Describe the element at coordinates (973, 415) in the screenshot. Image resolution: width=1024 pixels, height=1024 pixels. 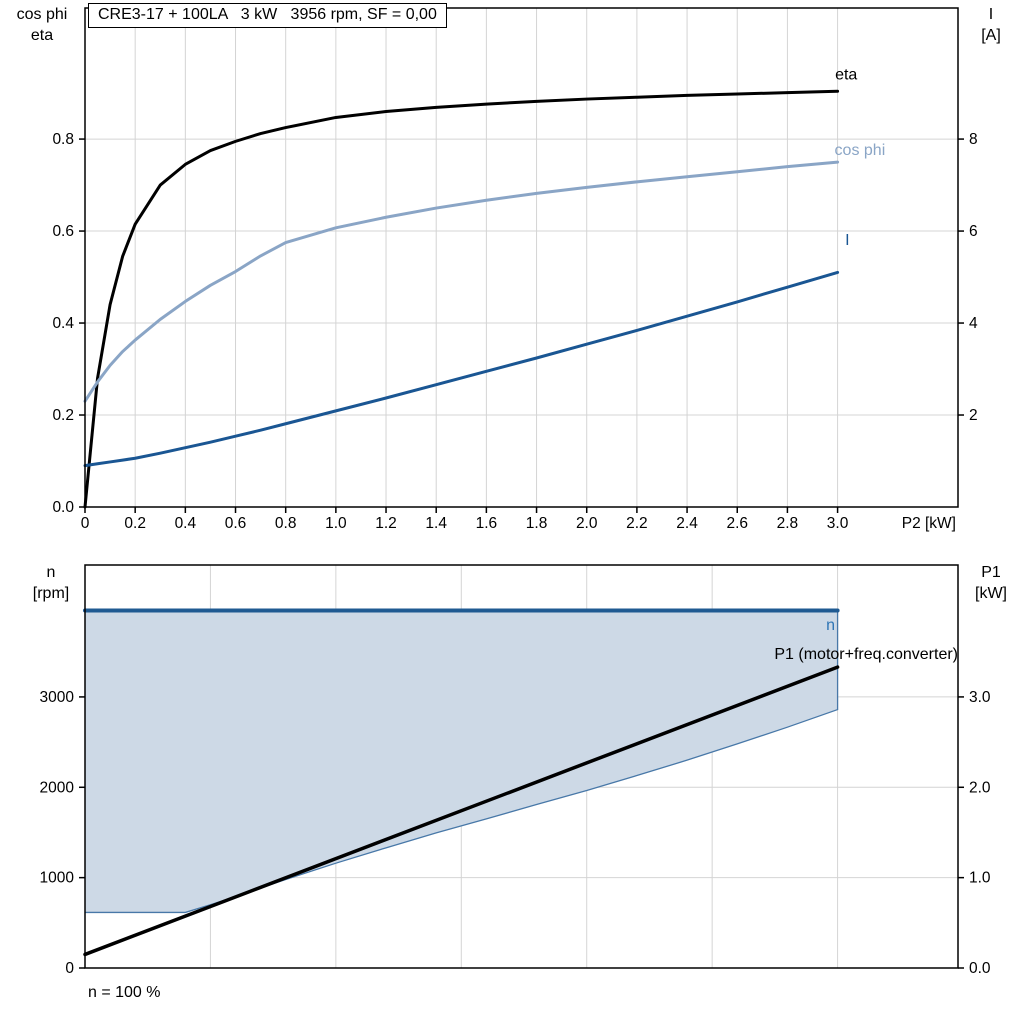
I see `svg-text: 2` at that location.